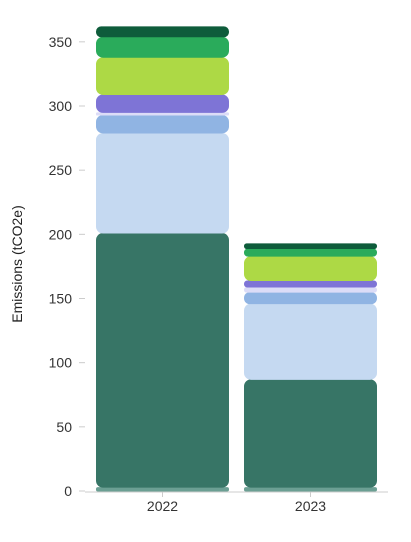  I want to click on y-tick-label: 0, so click(68, 491).